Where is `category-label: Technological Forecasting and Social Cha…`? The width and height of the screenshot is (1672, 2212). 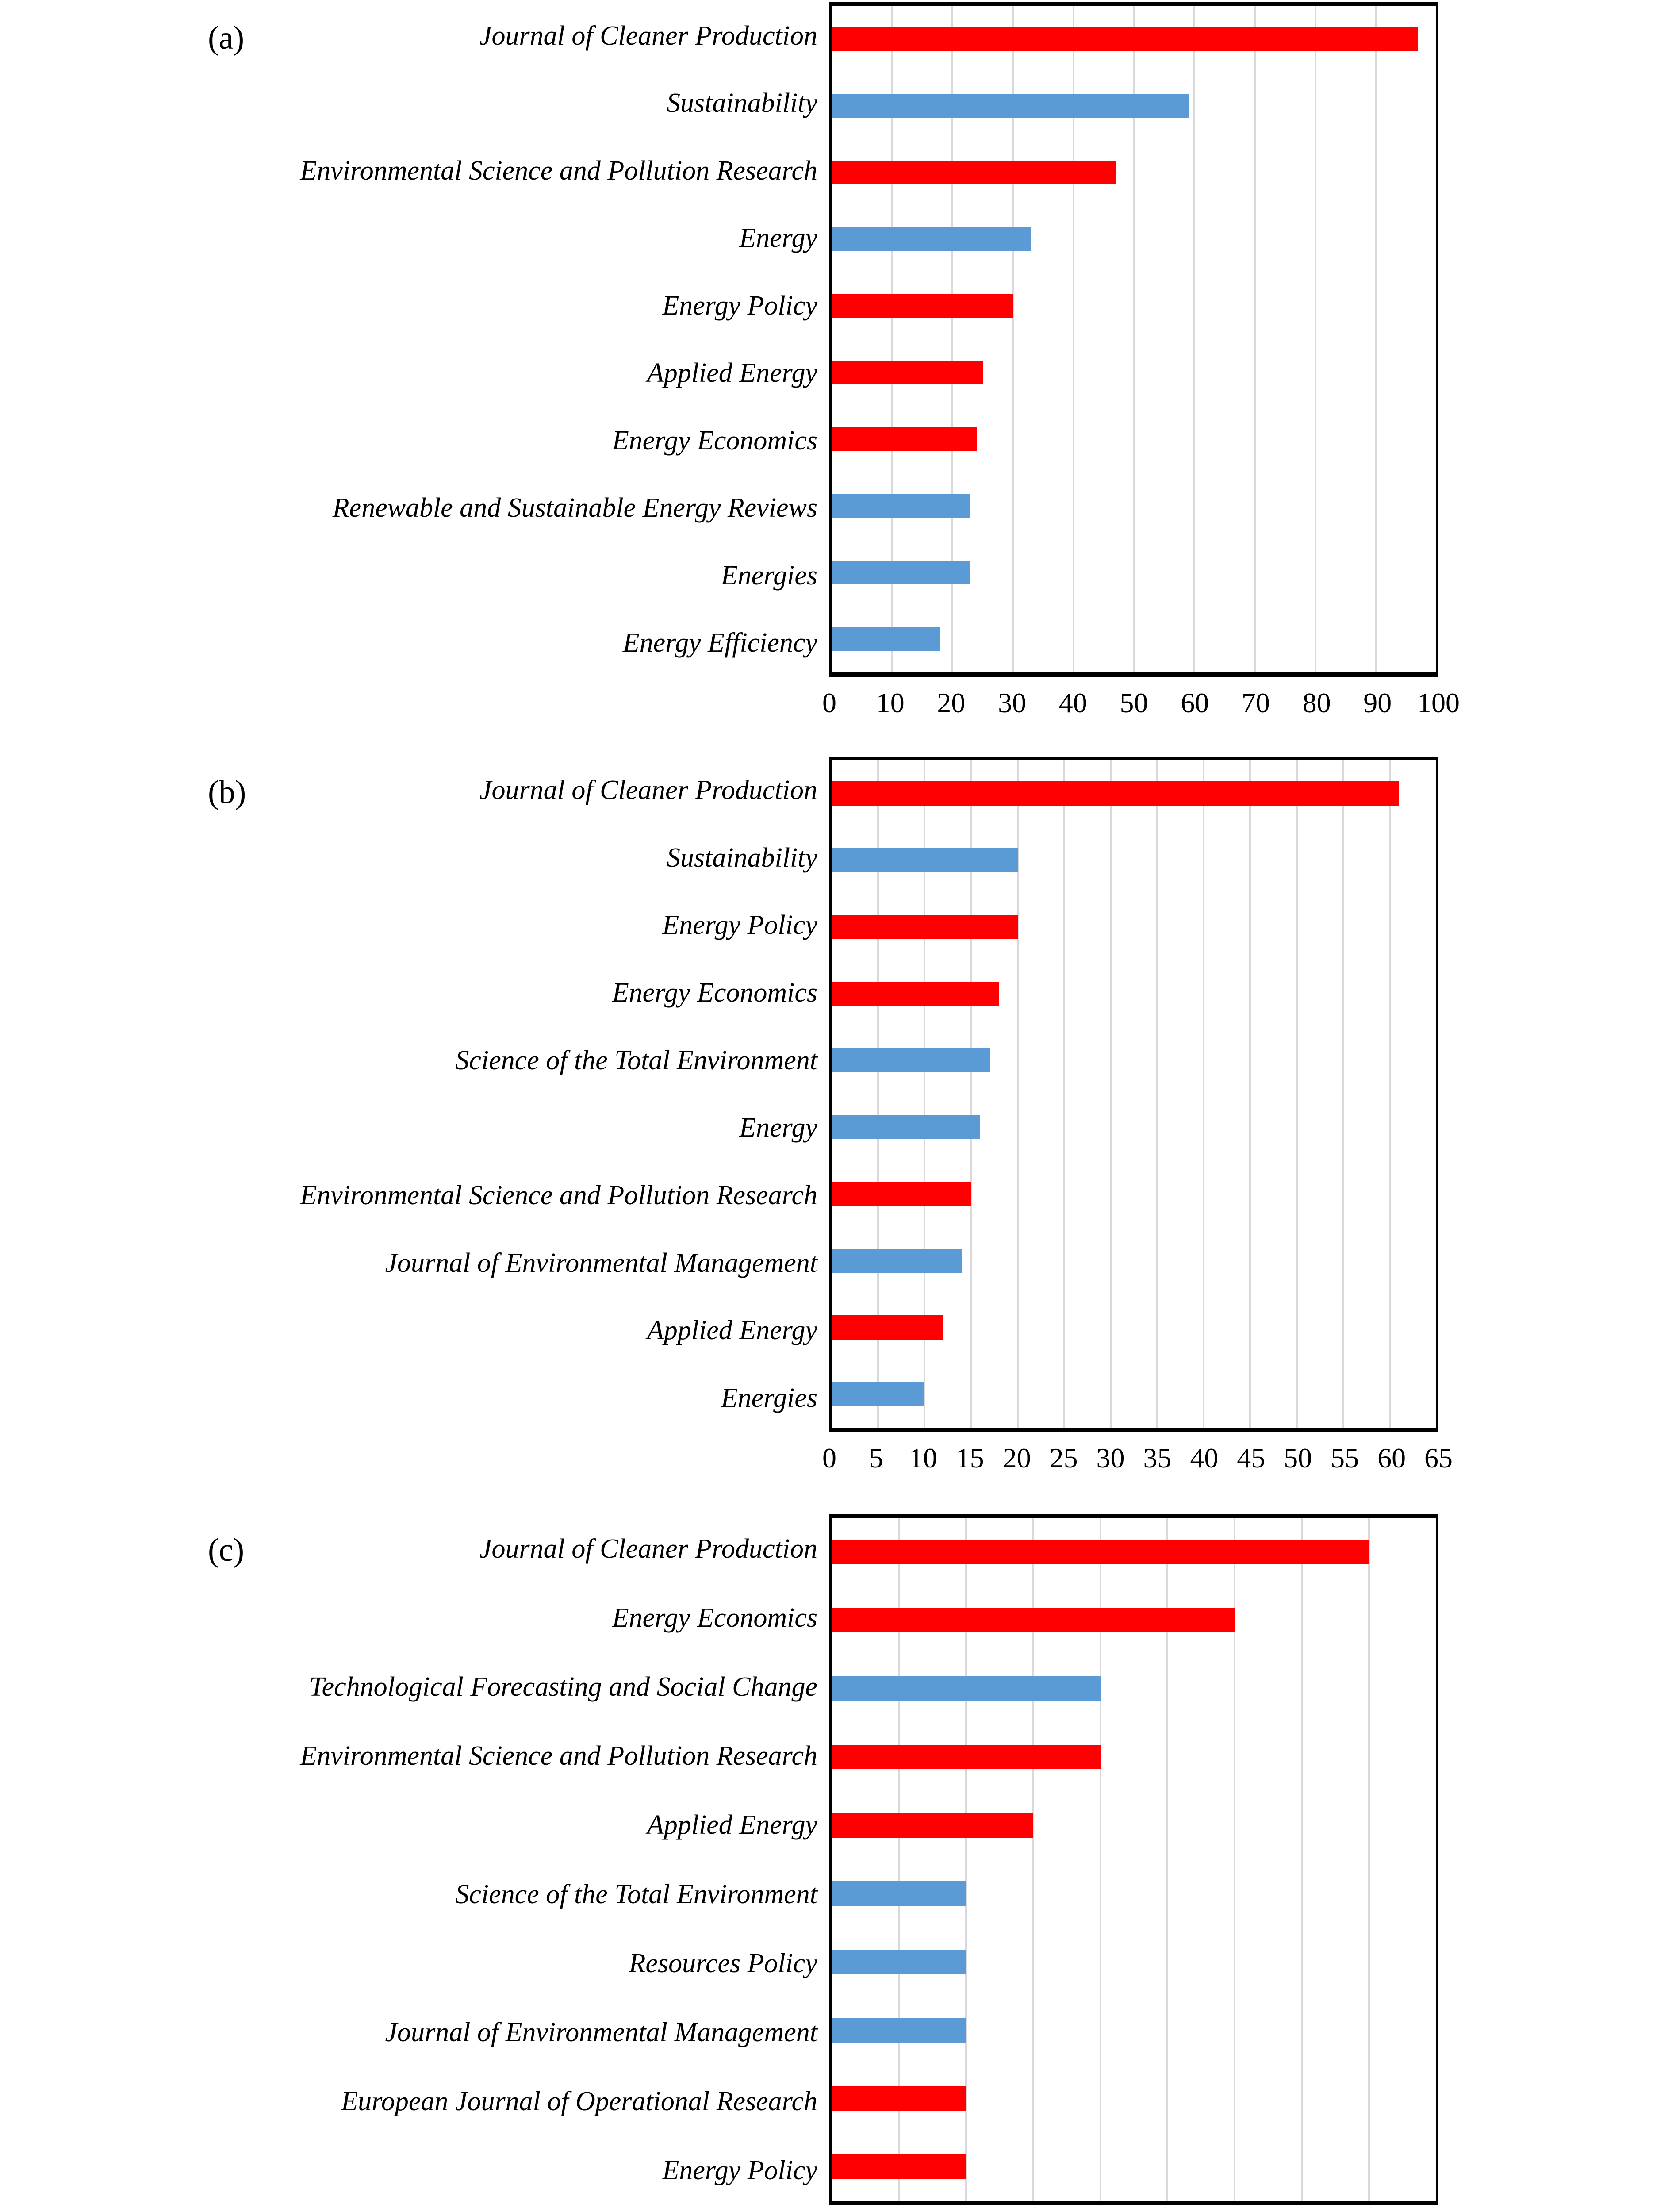 category-label: Technological Forecasting and Social Cha… is located at coordinates (563, 1687).